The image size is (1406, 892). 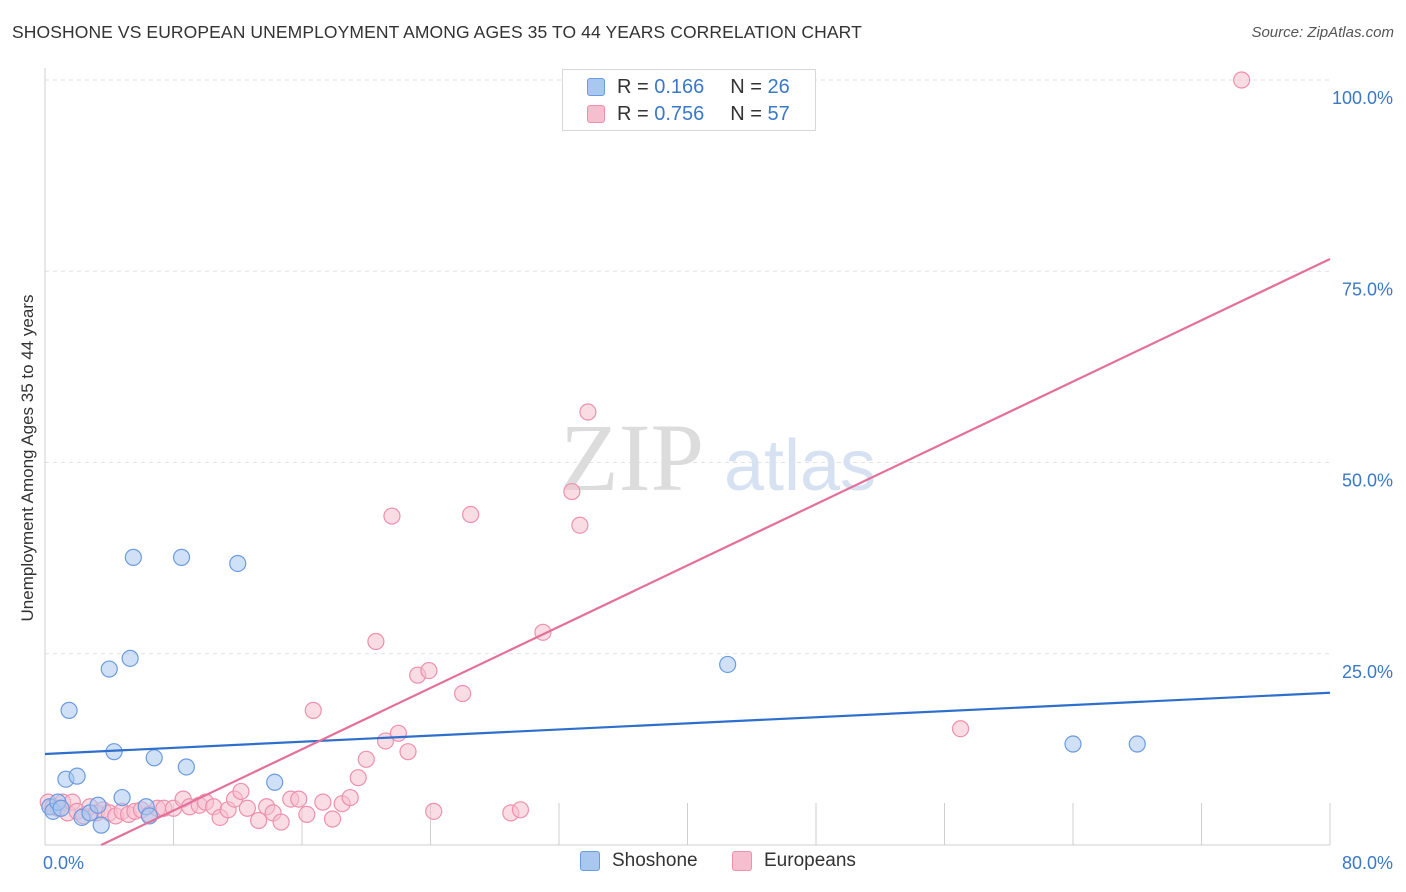 I want to click on legend-row-europeans: R = 0.756 N = 57, so click(x=688, y=114).